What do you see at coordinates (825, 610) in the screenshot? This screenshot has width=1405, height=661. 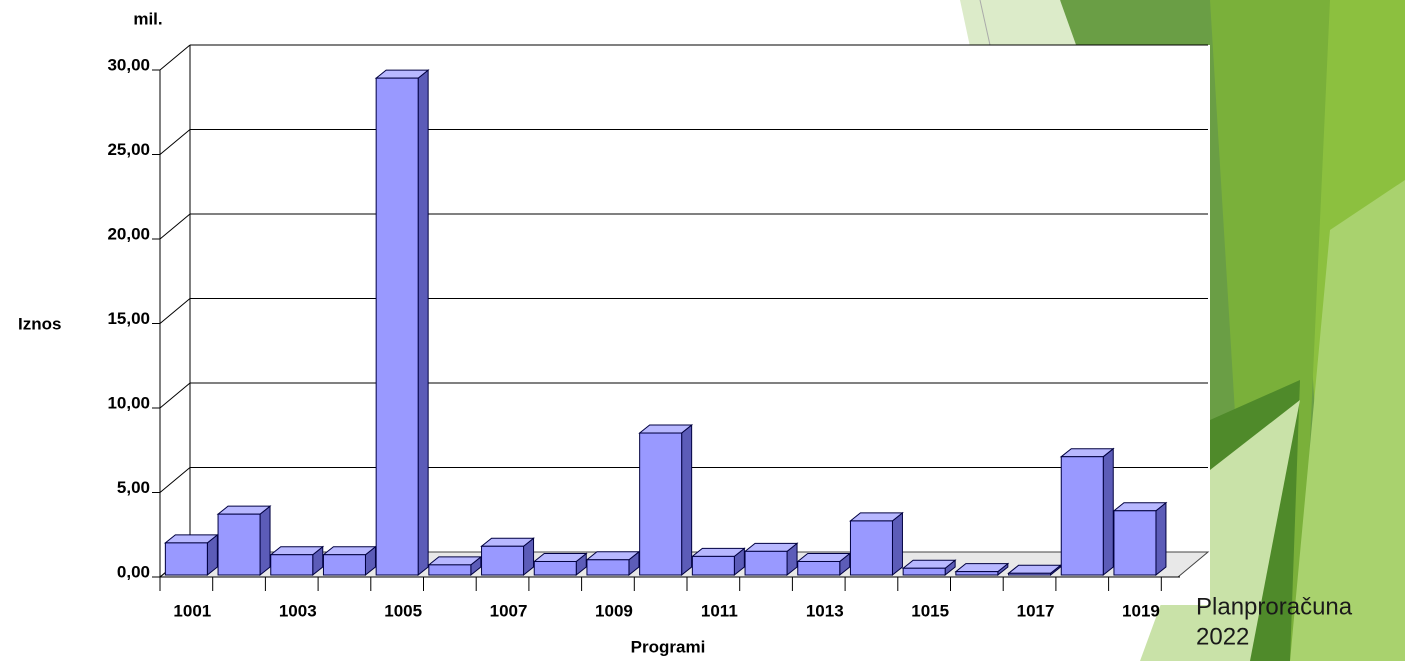 I see `x-tick-label: 1013` at bounding box center [825, 610].